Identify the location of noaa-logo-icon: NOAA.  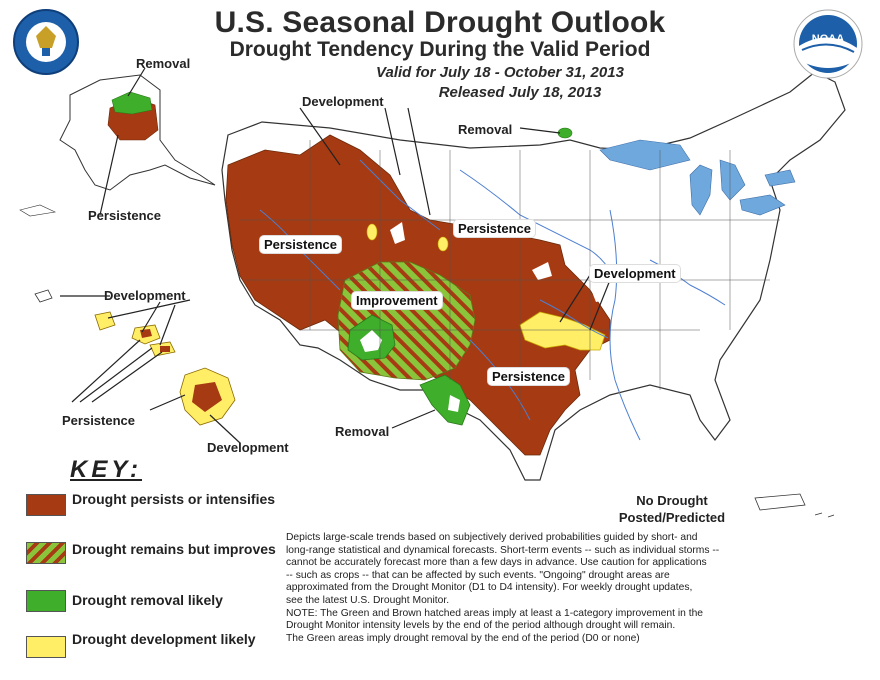
(828, 44).